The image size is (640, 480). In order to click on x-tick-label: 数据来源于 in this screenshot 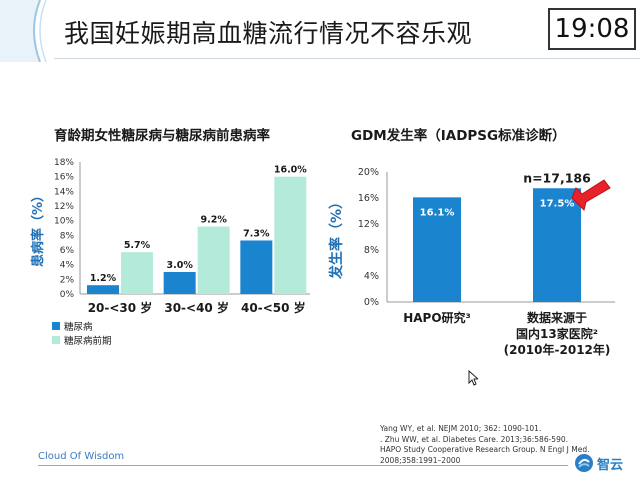, I will do `click(557, 317)`.